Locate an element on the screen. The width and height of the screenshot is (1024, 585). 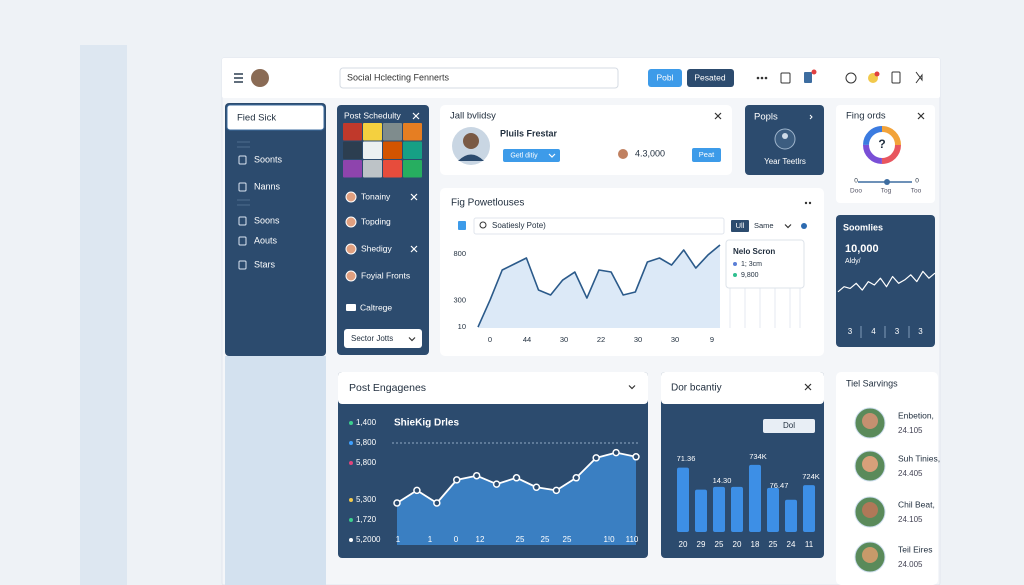
area-fill is located at coordinates (599, 286).